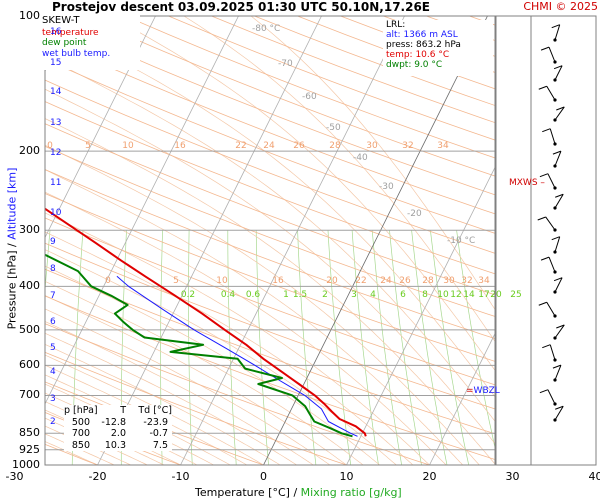 The image size is (600, 500). What do you see at coordinates (240, 146) in the screenshot?
I see `moist-adiabat-label: 22` at bounding box center [240, 146].